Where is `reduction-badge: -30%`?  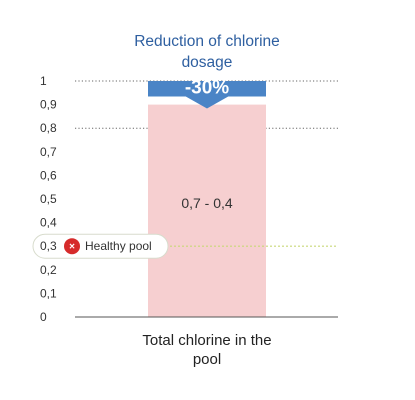
reduction-badge: -30% is located at coordinates (207, 93).